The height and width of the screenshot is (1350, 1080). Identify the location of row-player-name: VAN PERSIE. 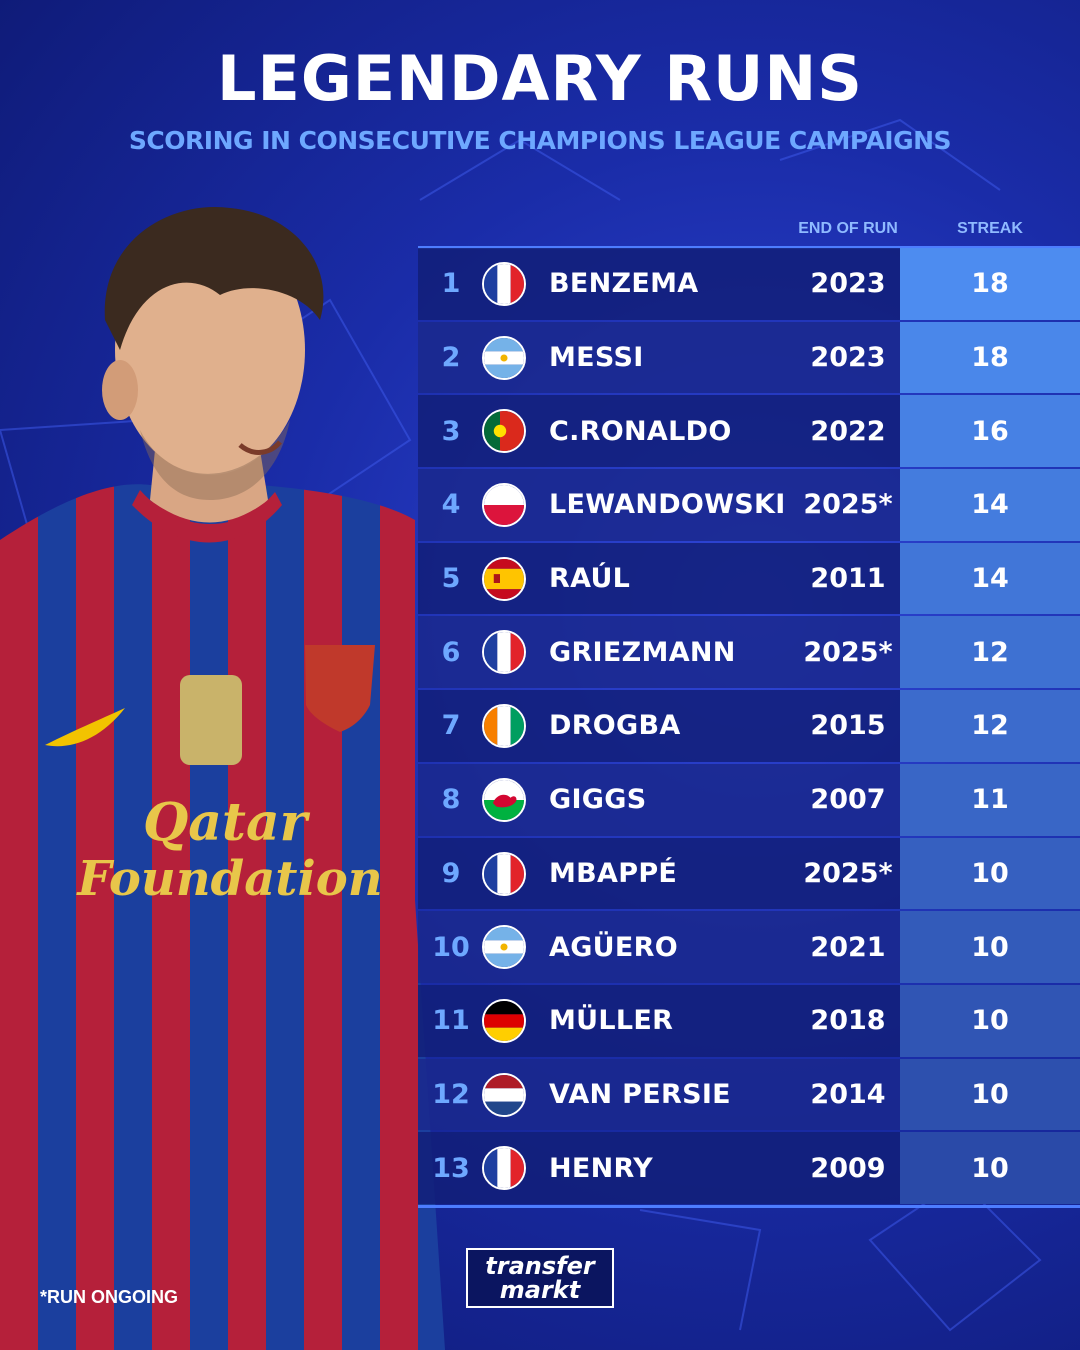
(640, 1094).